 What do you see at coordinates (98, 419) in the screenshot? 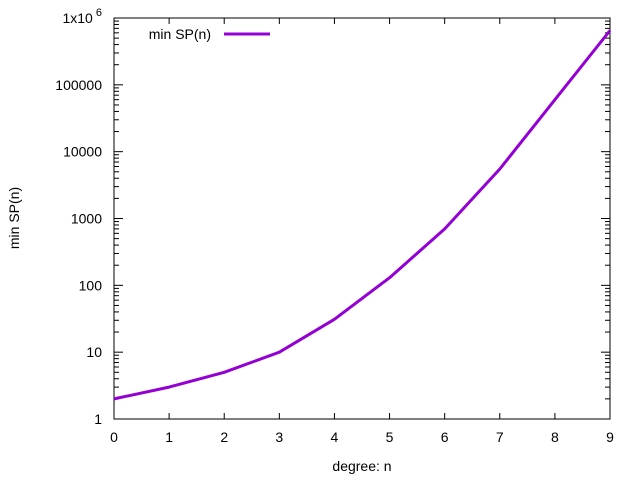
I see `y-tick-label: 1` at bounding box center [98, 419].